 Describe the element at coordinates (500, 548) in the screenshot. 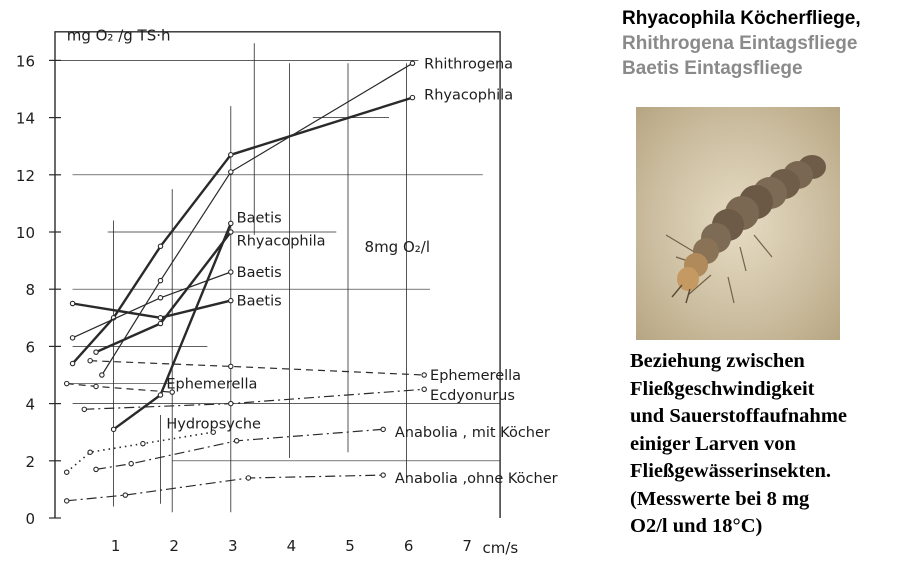

I see `x-axis-label: cm/s` at that location.